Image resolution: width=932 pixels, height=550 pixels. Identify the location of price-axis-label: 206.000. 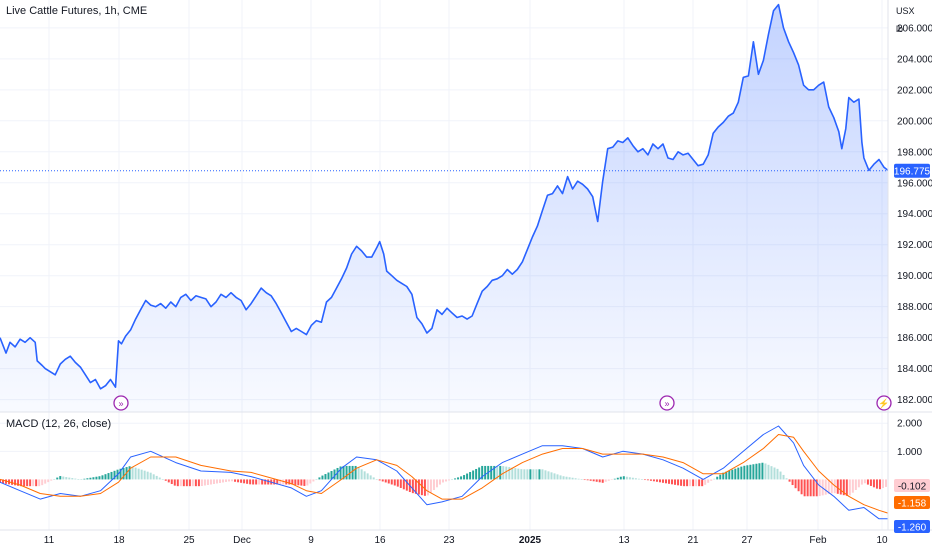
(914, 28).